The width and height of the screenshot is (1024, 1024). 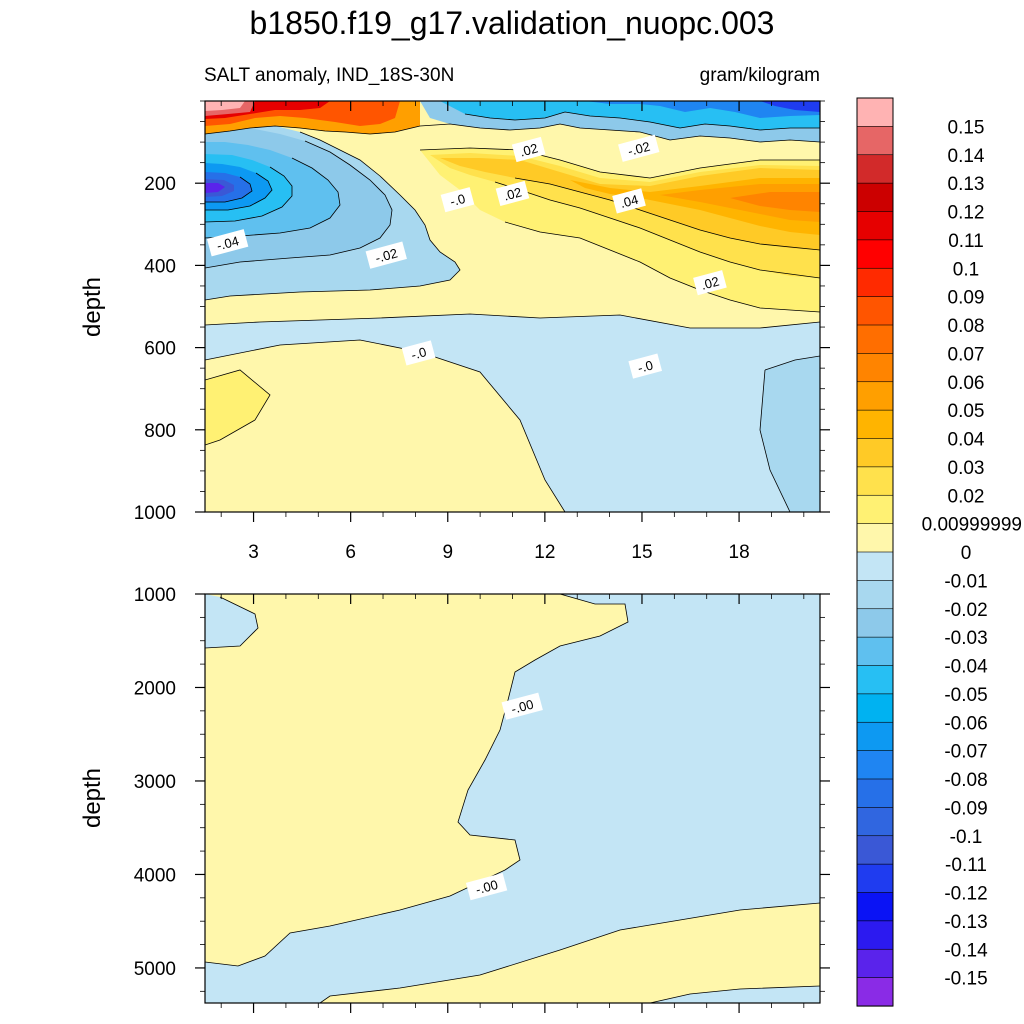 What do you see at coordinates (965, 780) in the screenshot?
I see `colorbar-label: -0.08` at bounding box center [965, 780].